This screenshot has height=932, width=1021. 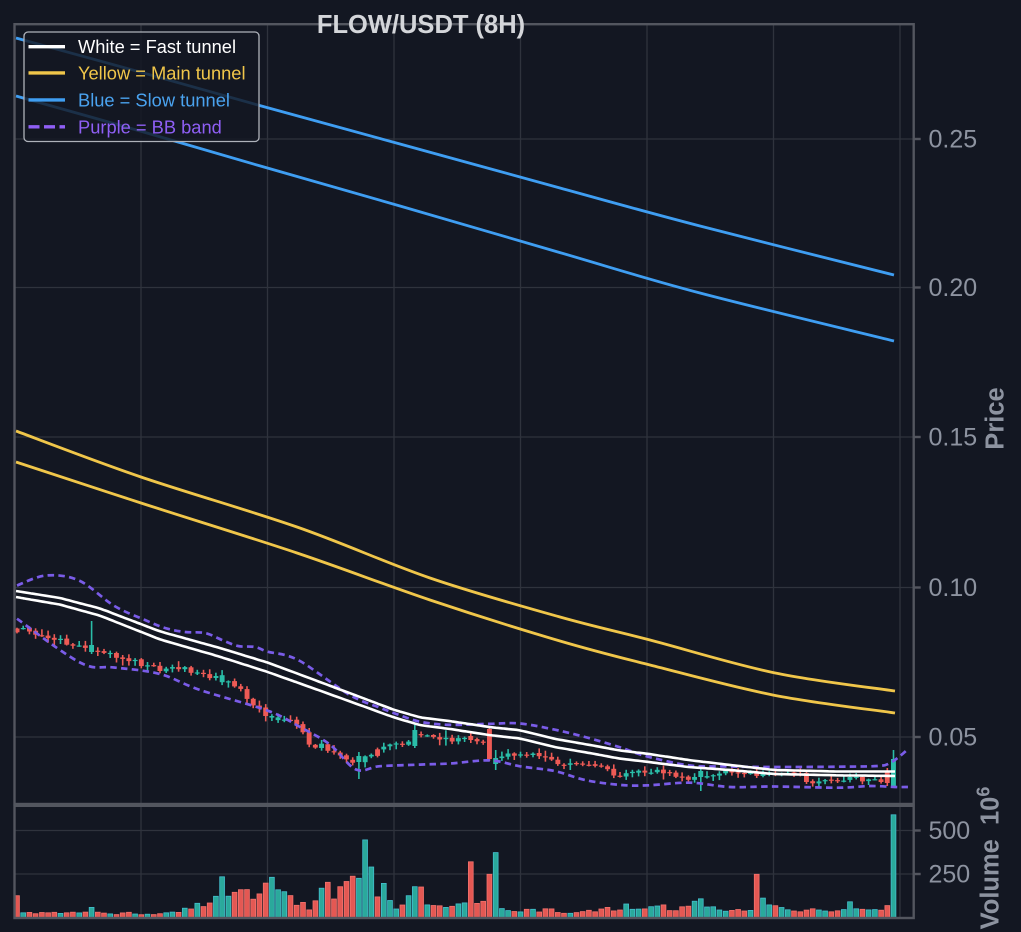 What do you see at coordinates (953, 288) in the screenshot?
I see `svg-text: 0.20` at bounding box center [953, 288].